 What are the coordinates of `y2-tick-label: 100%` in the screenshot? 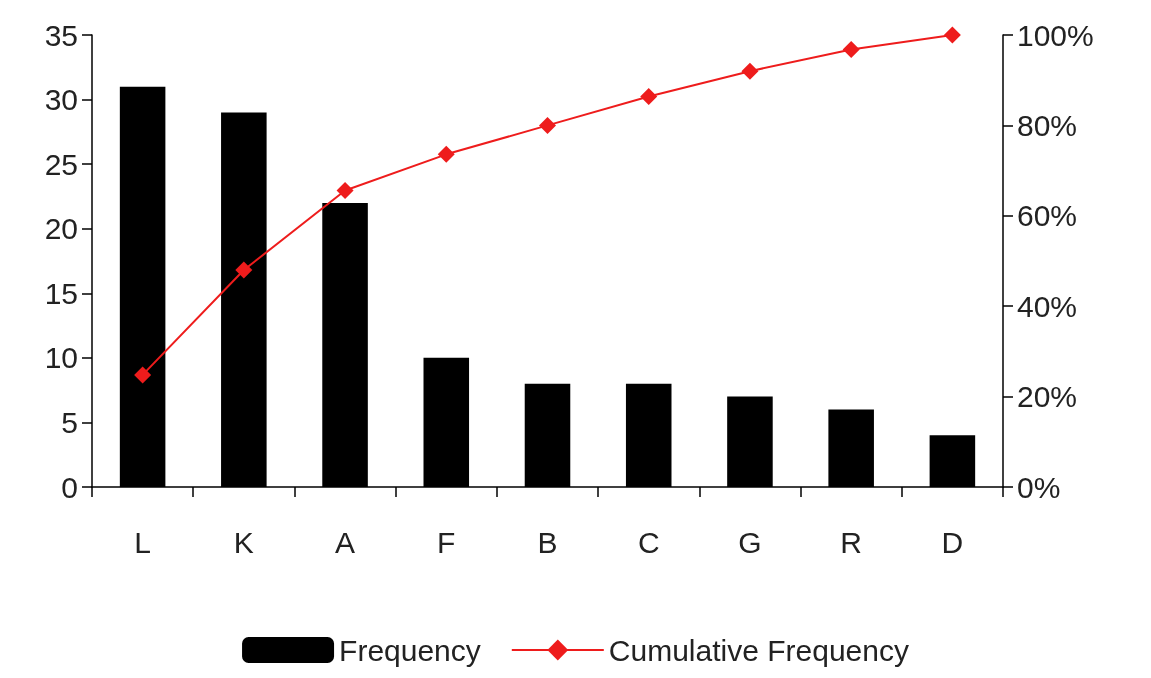 It's located at (1055, 35).